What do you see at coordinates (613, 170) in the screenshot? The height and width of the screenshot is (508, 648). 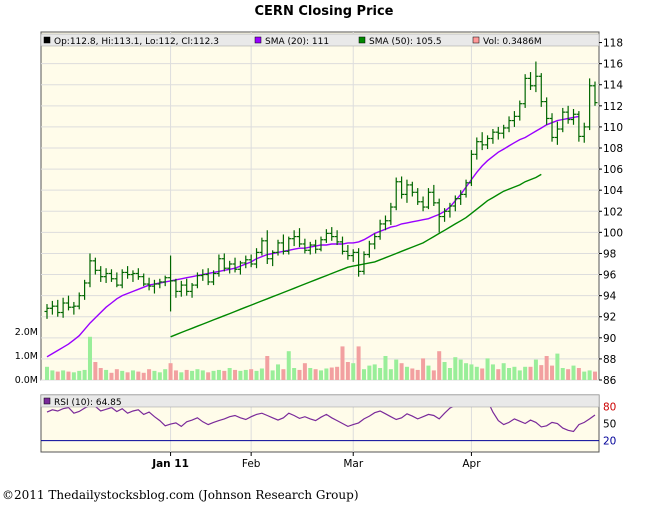 I see `price-tick-label: 106` at bounding box center [613, 170].